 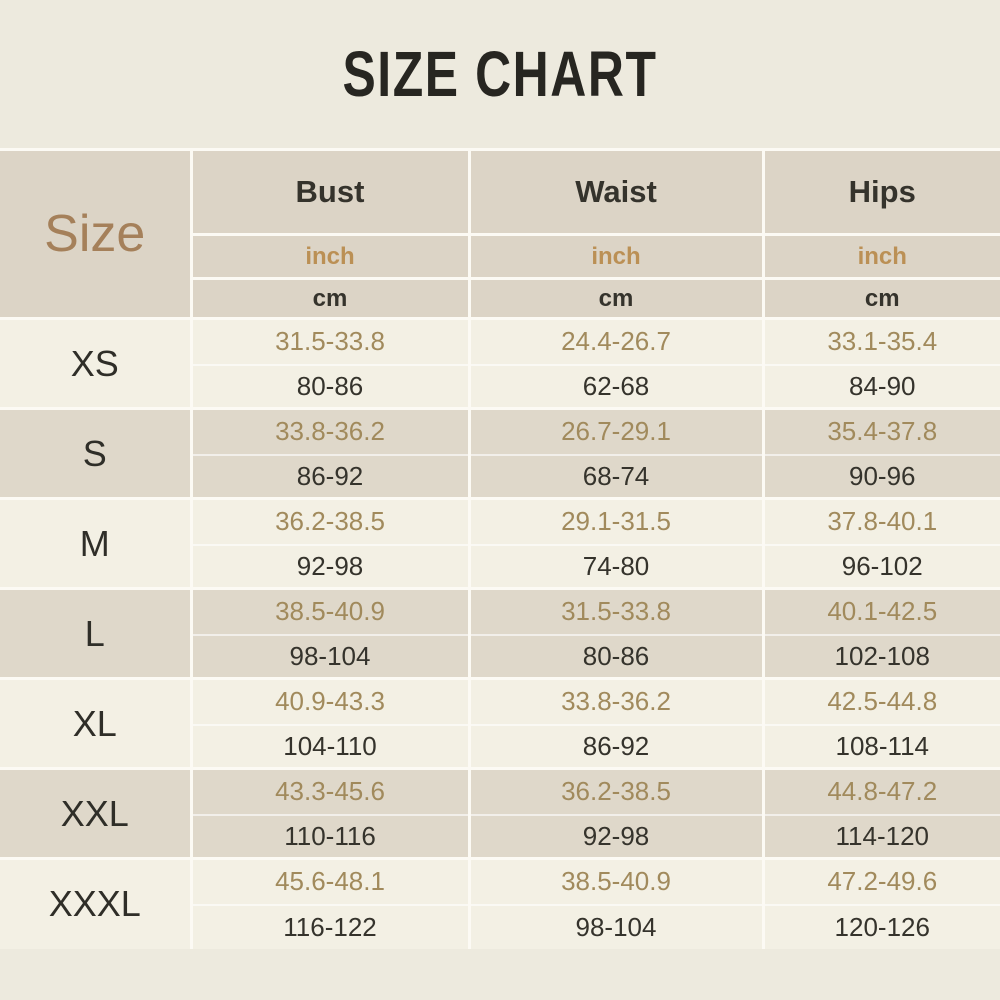 What do you see at coordinates (880, 882) in the screenshot?
I see `hips-inch-value: 47.2-49.6` at bounding box center [880, 882].